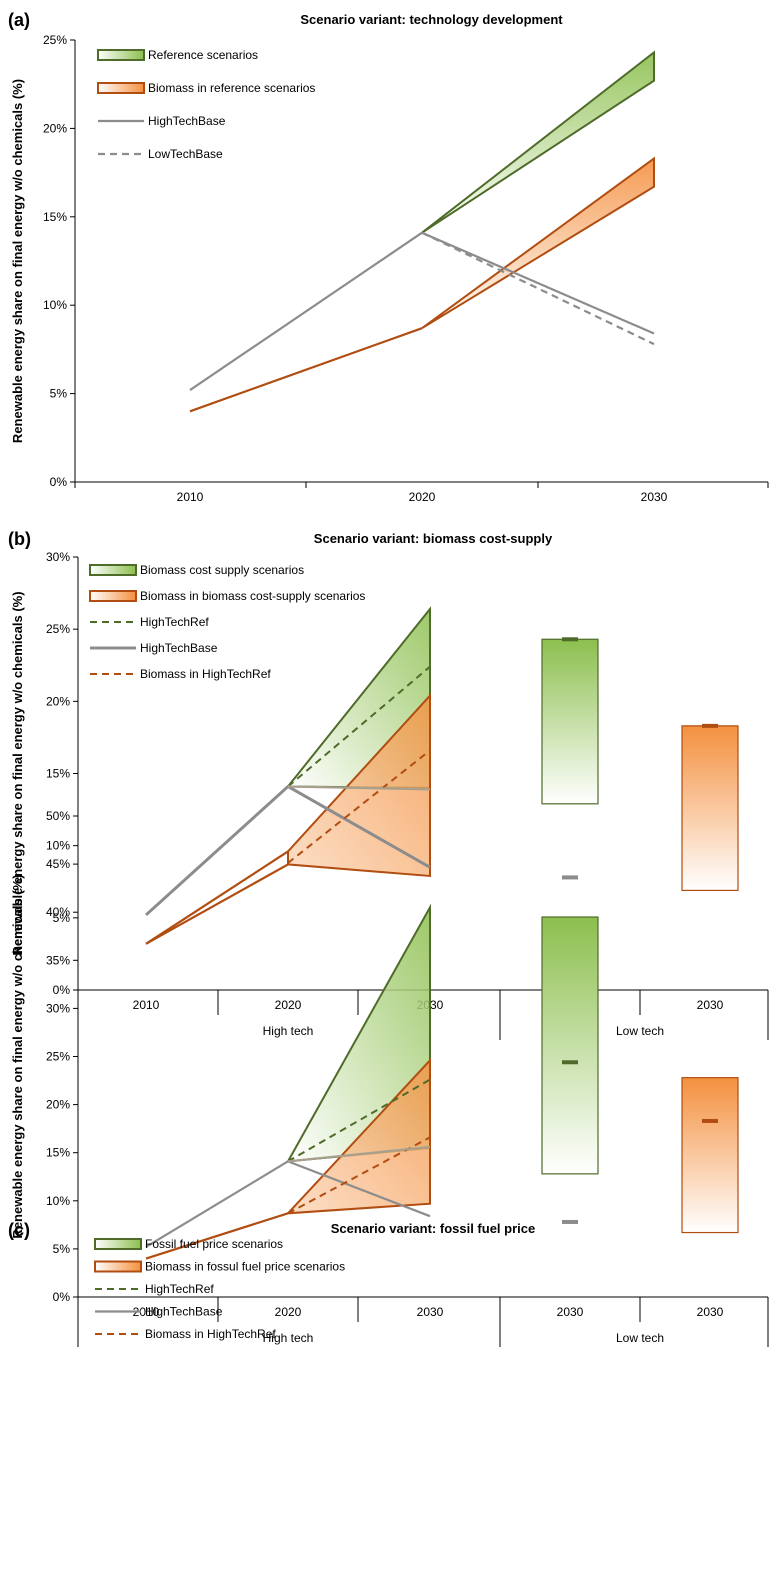  I want to click on legend-label: Fossil fuel price scenarios, so click(214, 1244).